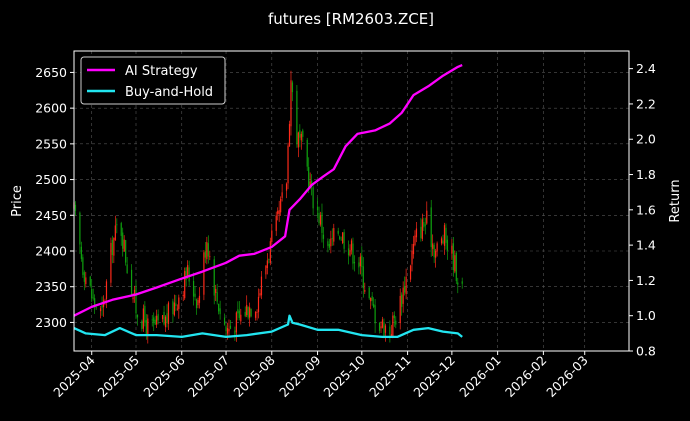 The image size is (690, 421). I want to click on y-right-tick-label: 0.8, so click(646, 351).